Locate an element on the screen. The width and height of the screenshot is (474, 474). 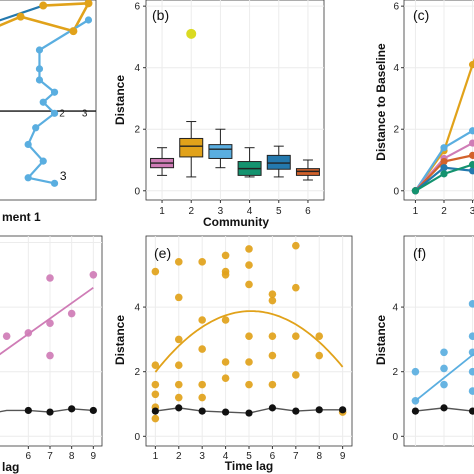
panel-e-xtick-label-5: 6 is located at coordinates (273, 456).